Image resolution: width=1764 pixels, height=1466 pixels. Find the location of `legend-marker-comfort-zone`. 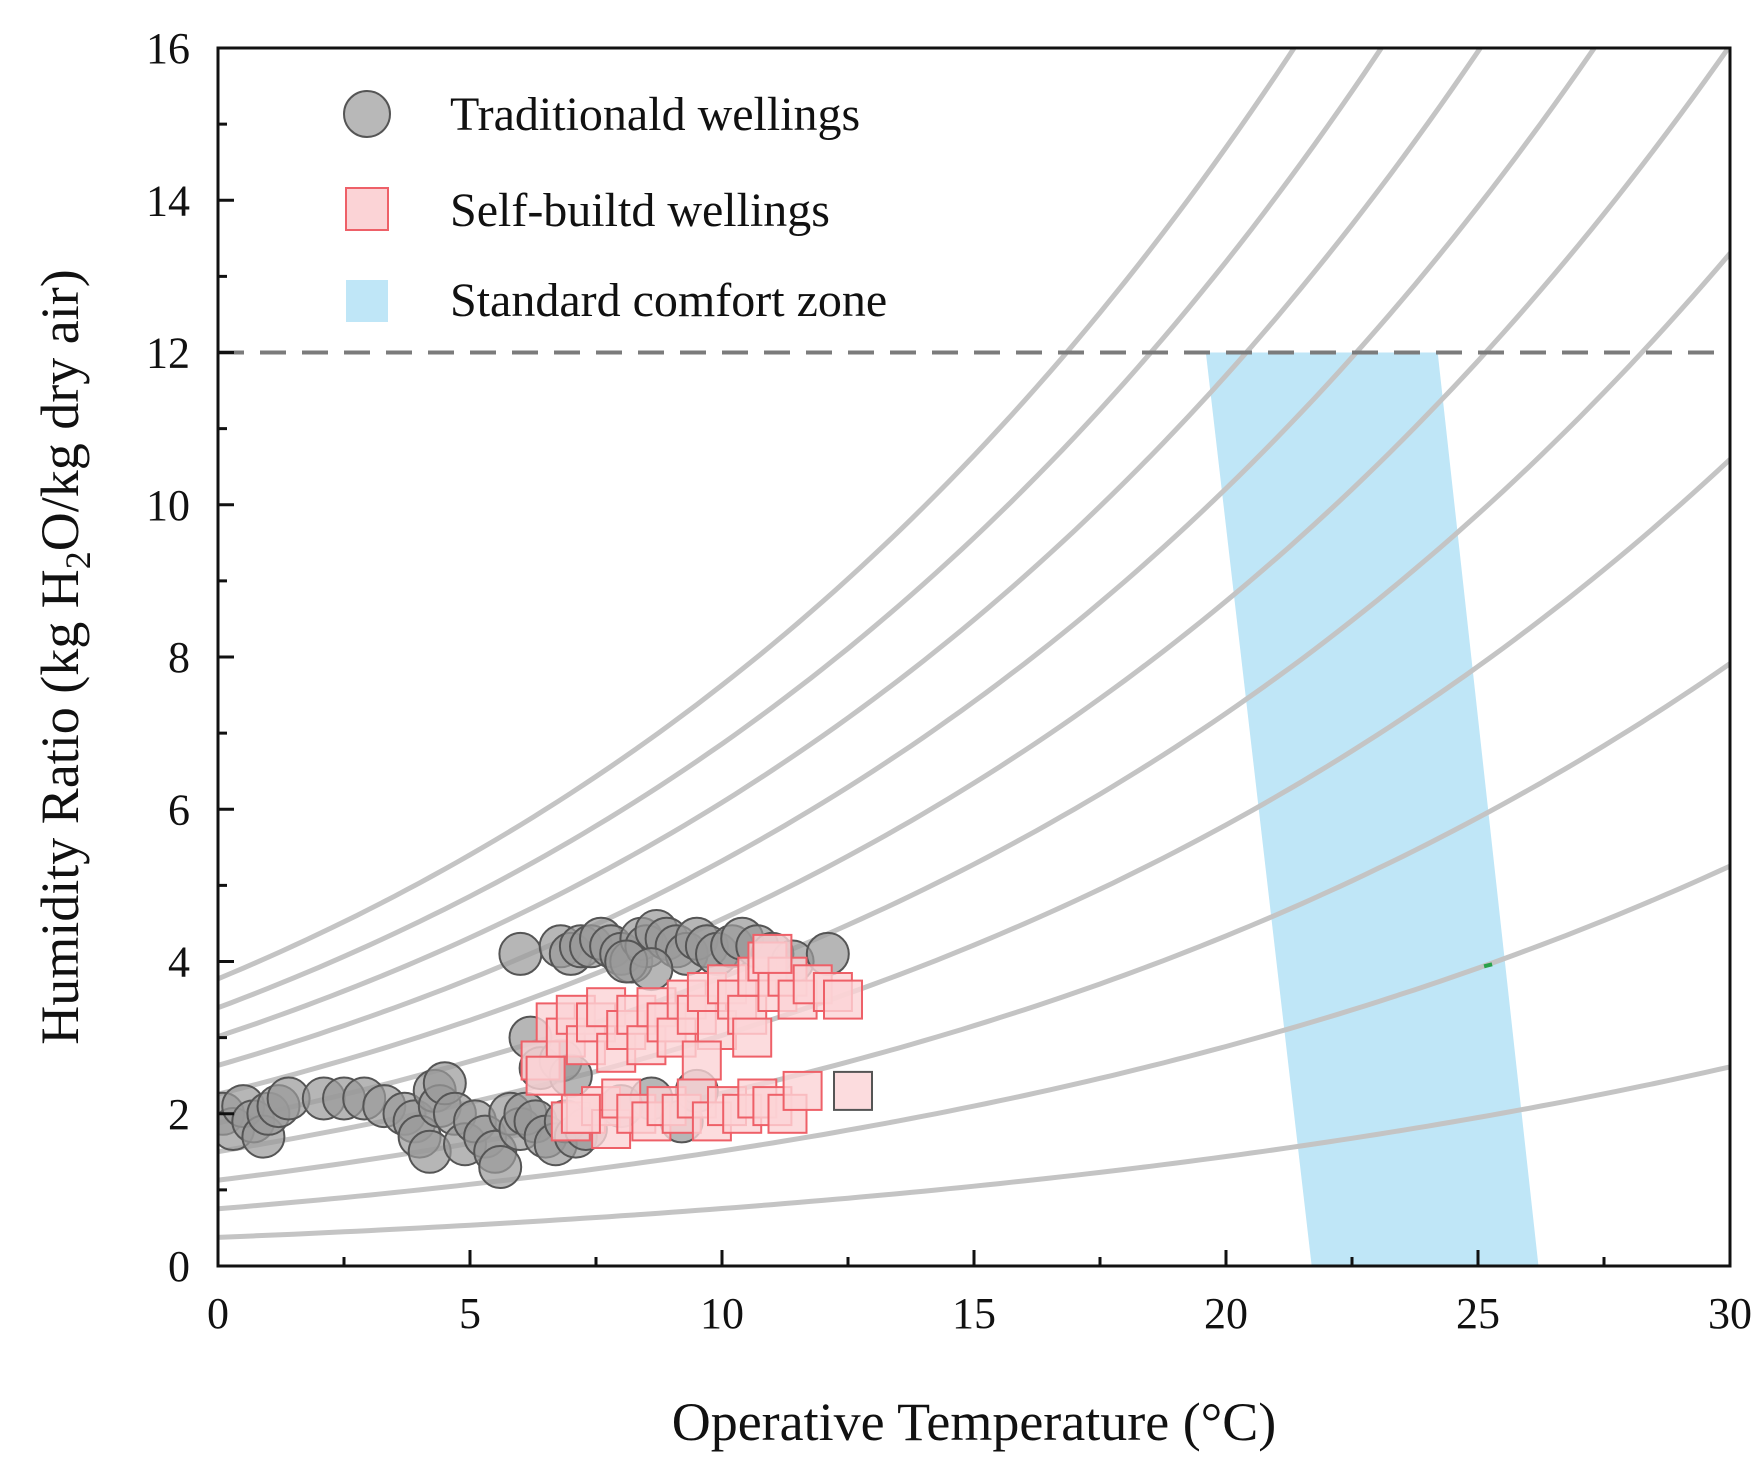

legend-marker-comfort-zone is located at coordinates (367, 301).